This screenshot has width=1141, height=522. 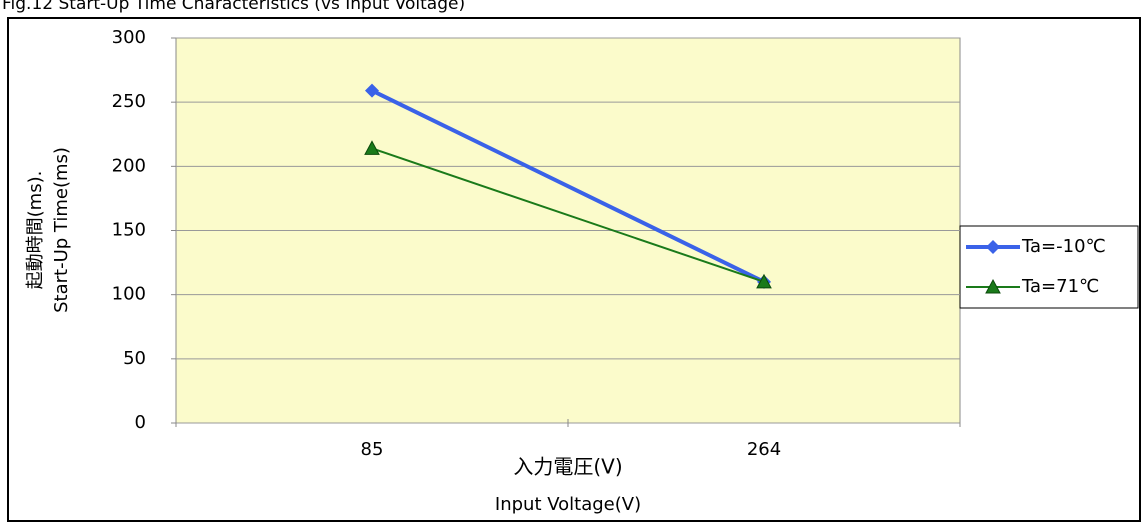 What do you see at coordinates (61, 230) in the screenshot?
I see `y-axis-label: Start-Up Time(ms)` at bounding box center [61, 230].